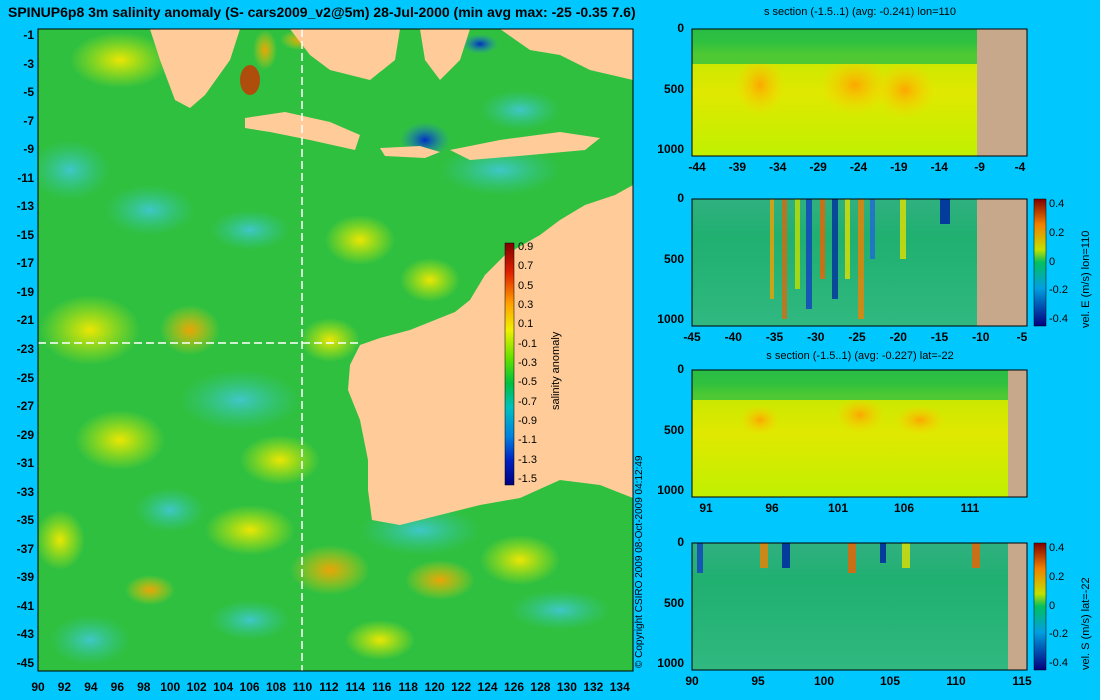 The image size is (1100, 700). What do you see at coordinates (1058, 634) in the screenshot?
I see `section4-colorbar-tick: -0.2` at bounding box center [1058, 634].